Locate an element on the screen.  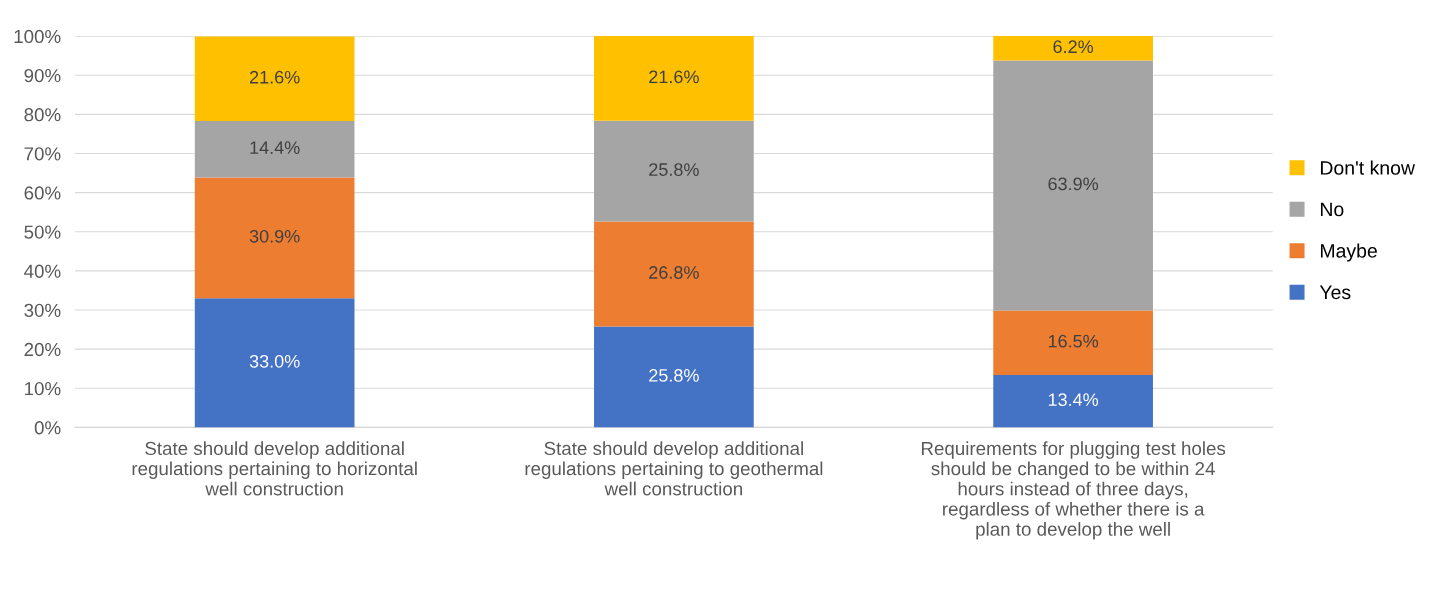
y-tick-label: 20% is located at coordinates (42, 349).